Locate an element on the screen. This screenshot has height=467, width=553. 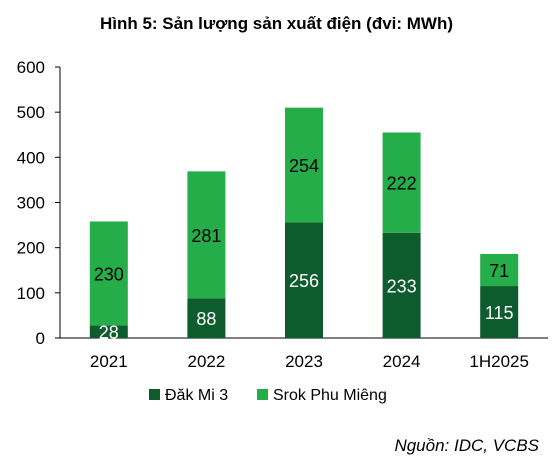
data-label: 115 is located at coordinates (499, 313).